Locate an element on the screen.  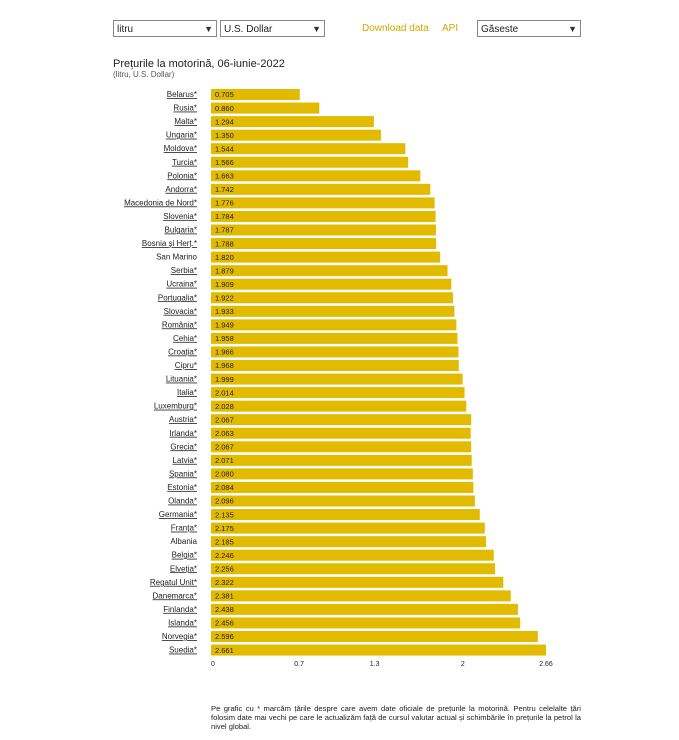
country-label: Rusia* is located at coordinates (185, 108).